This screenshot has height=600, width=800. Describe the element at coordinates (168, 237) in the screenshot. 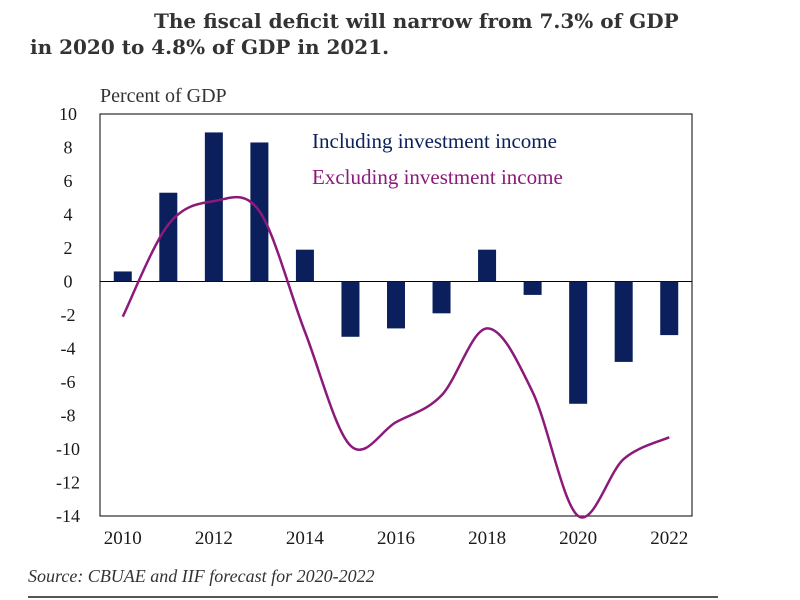

I see `bar-2011` at that location.